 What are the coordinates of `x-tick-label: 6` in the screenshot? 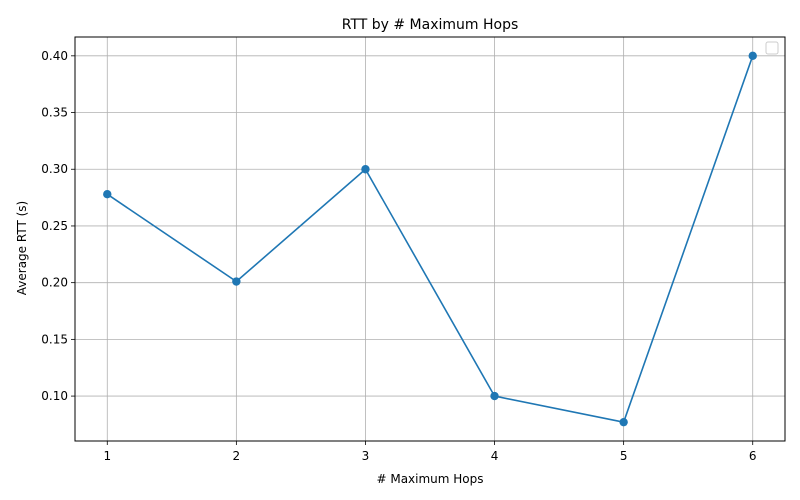 It's located at (753, 456).